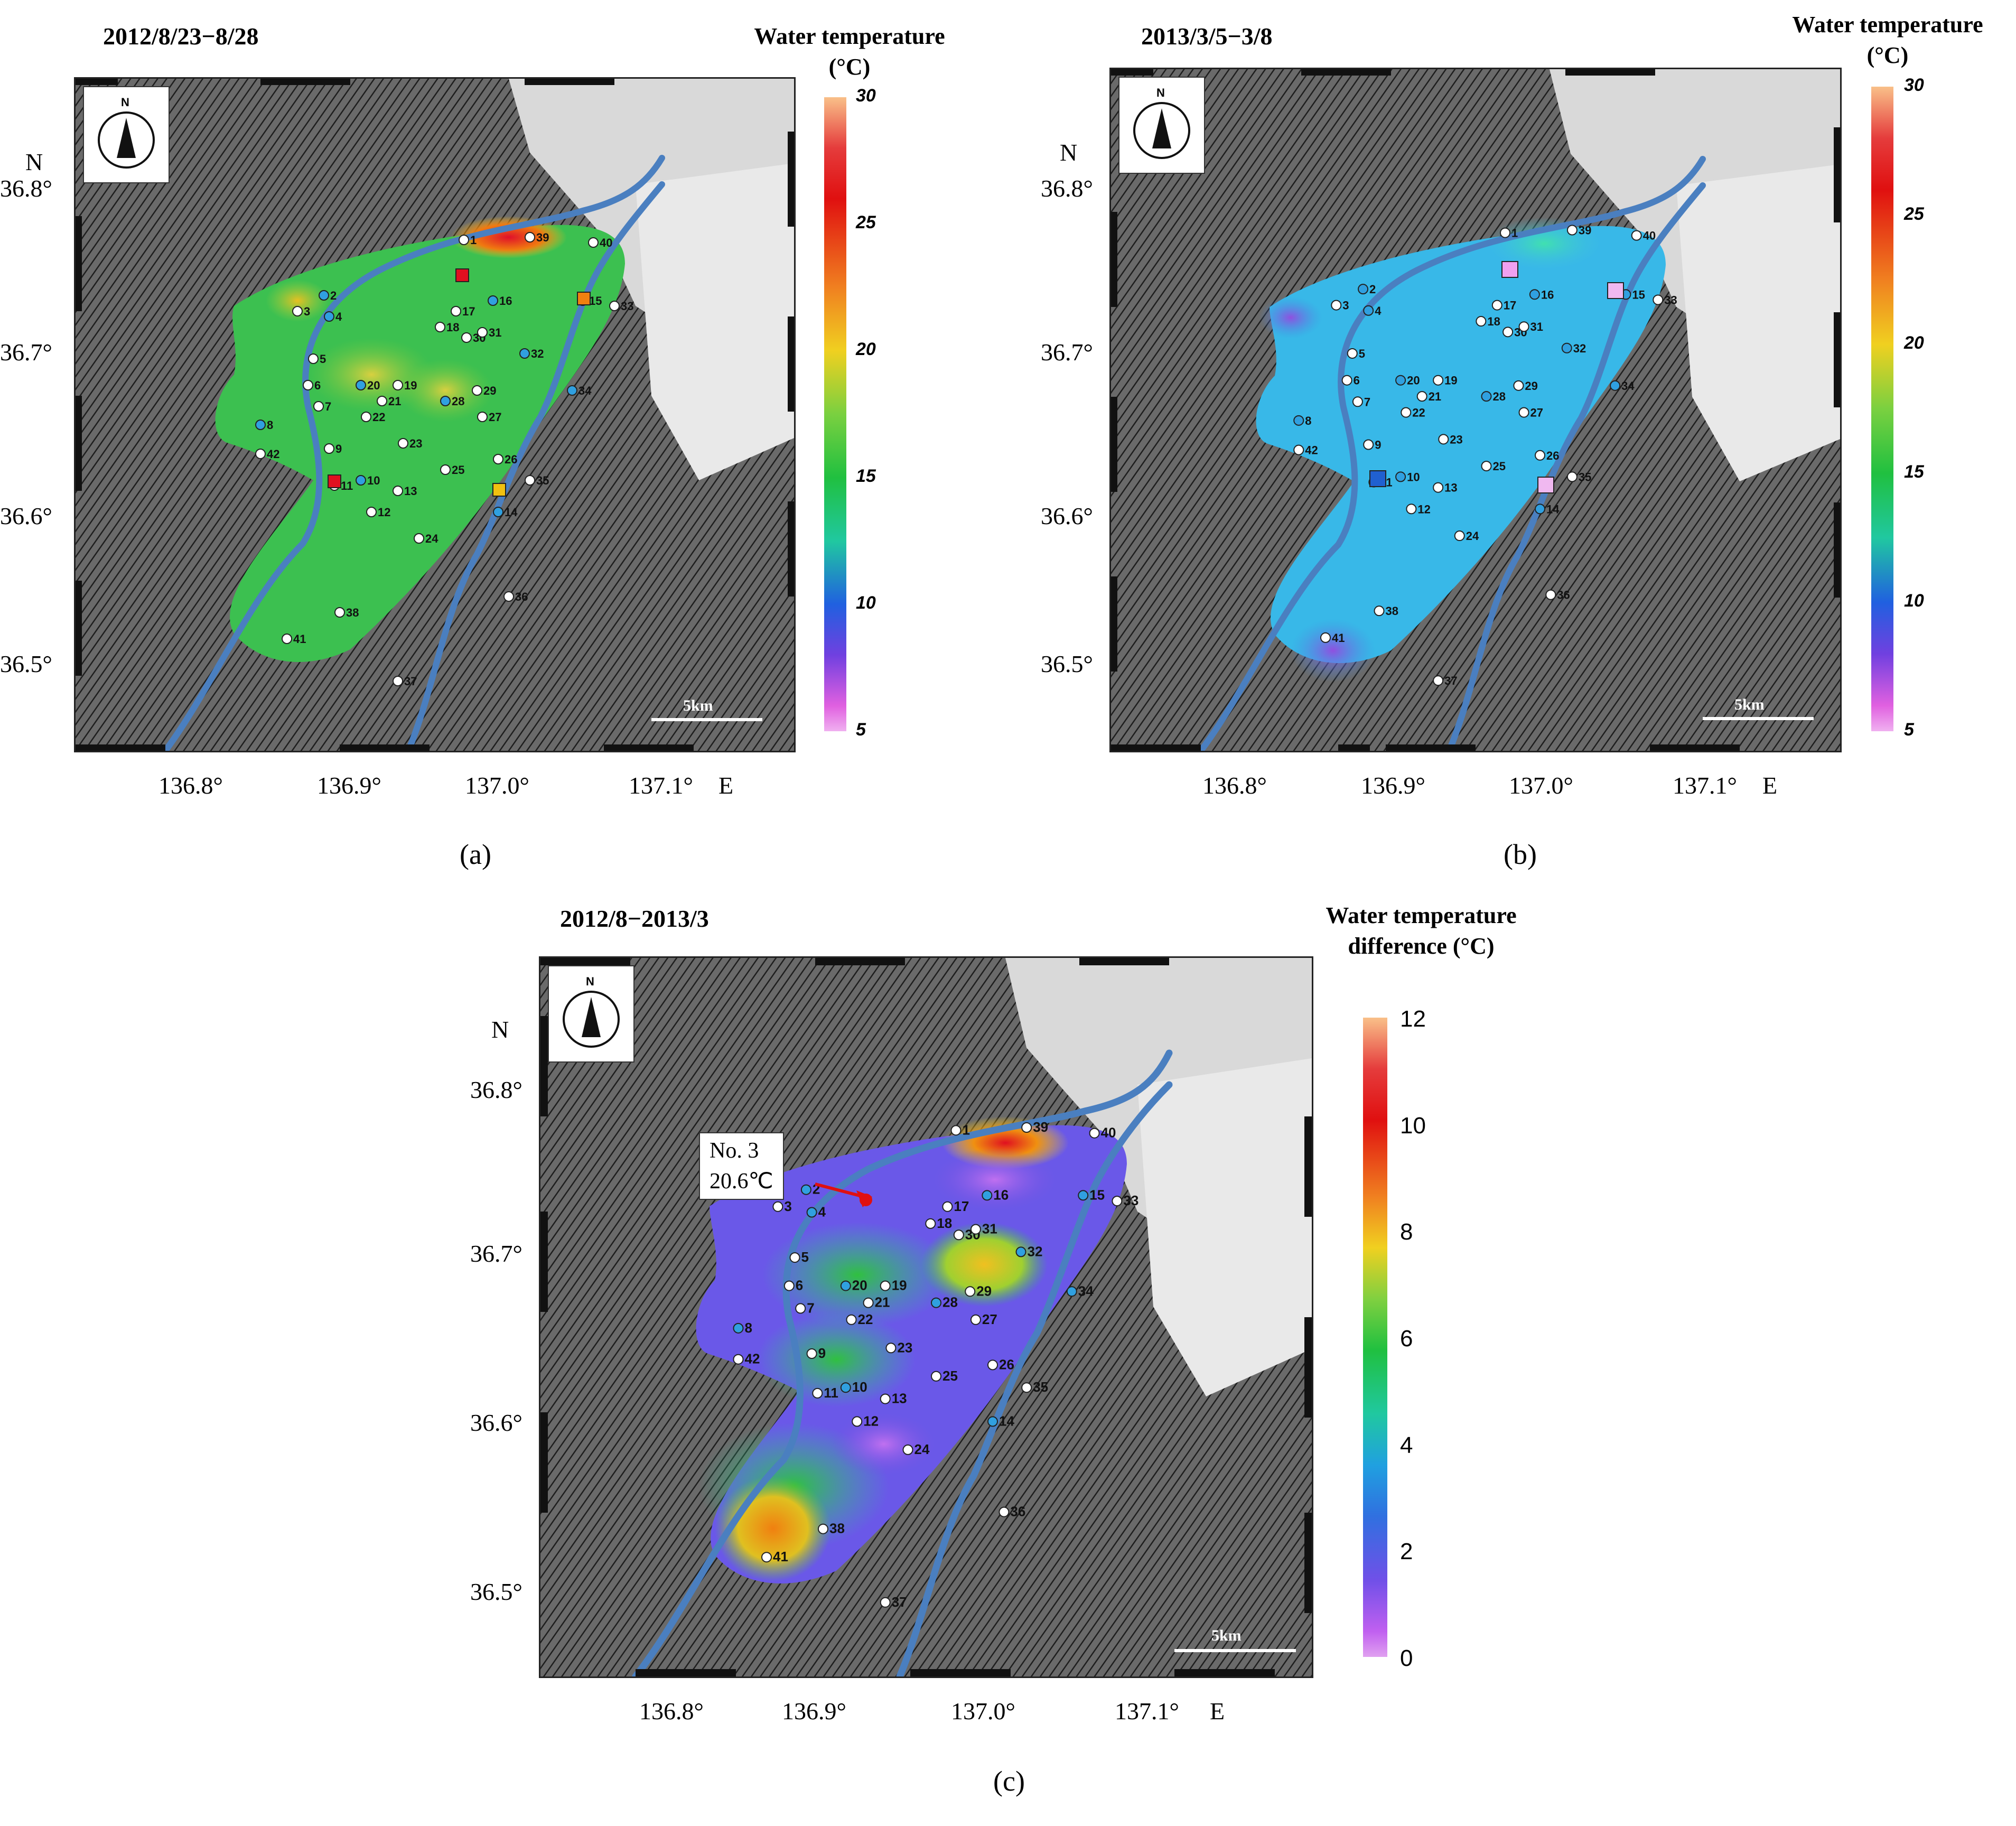 This screenshot has width=2016, height=1826. What do you see at coordinates (1393, 786) in the screenshot?
I see `panel-b-lon-2: 136.9°` at bounding box center [1393, 786].